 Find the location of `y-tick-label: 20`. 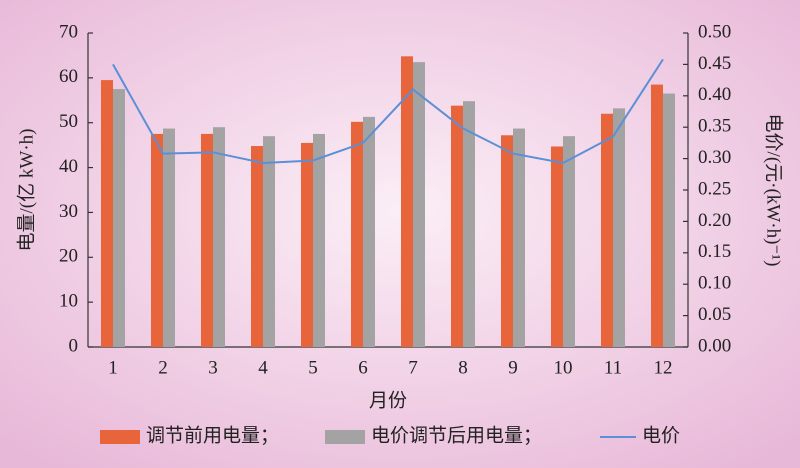

y-tick-label: 20 is located at coordinates (68, 256).